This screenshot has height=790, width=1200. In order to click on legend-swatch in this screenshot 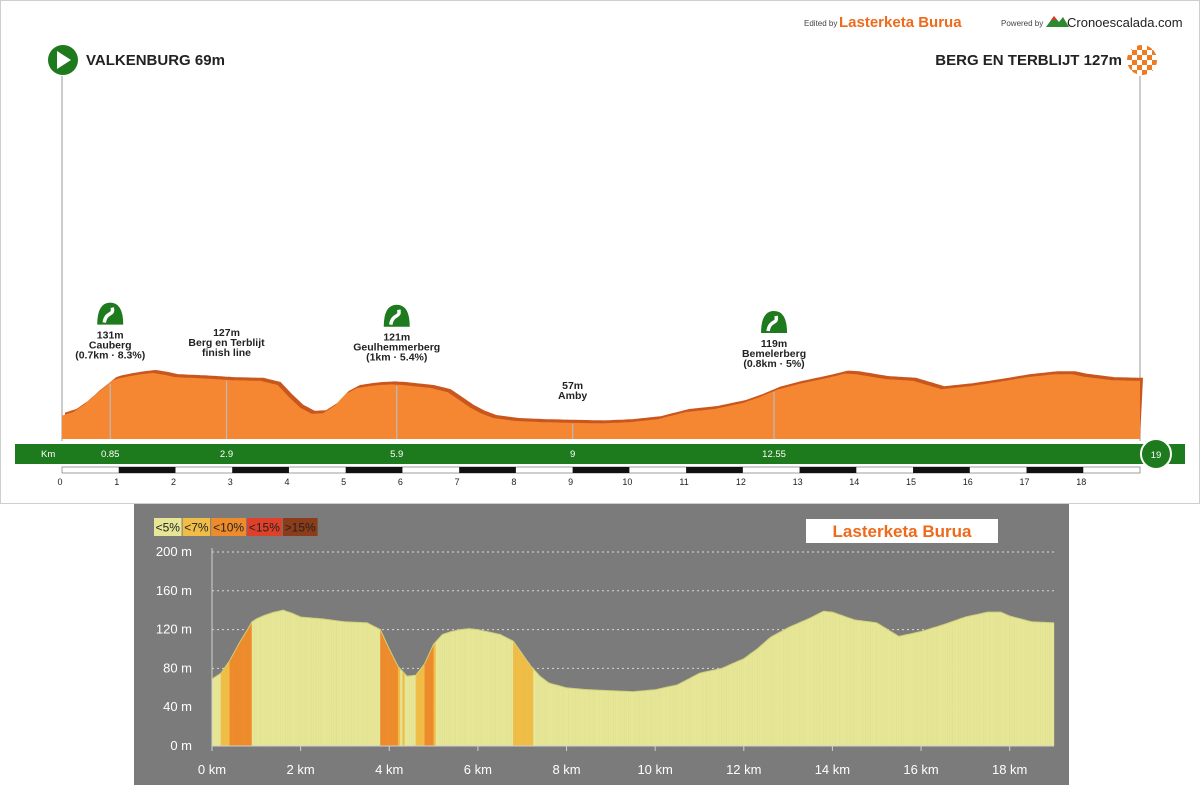, I will do `click(196, 527)`.